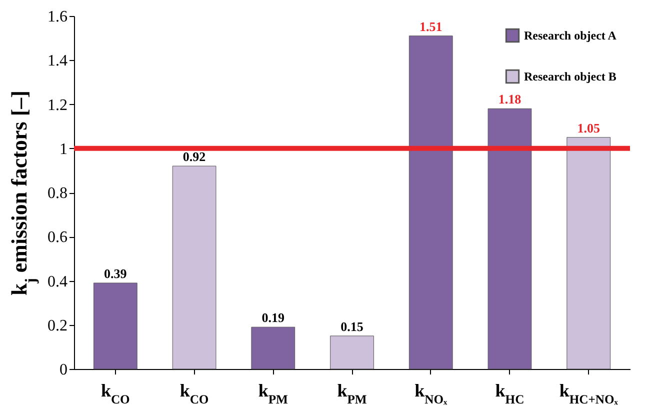  Describe the element at coordinates (116, 273) in the screenshot. I see `data-label: 0.39` at that location.